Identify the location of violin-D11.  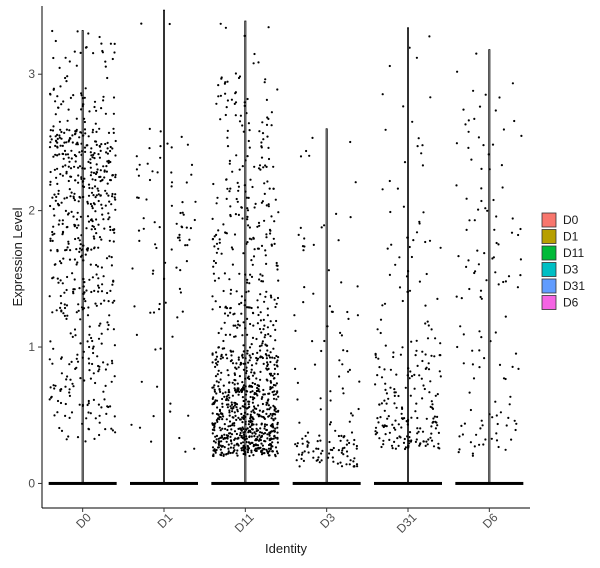
(245, 252).